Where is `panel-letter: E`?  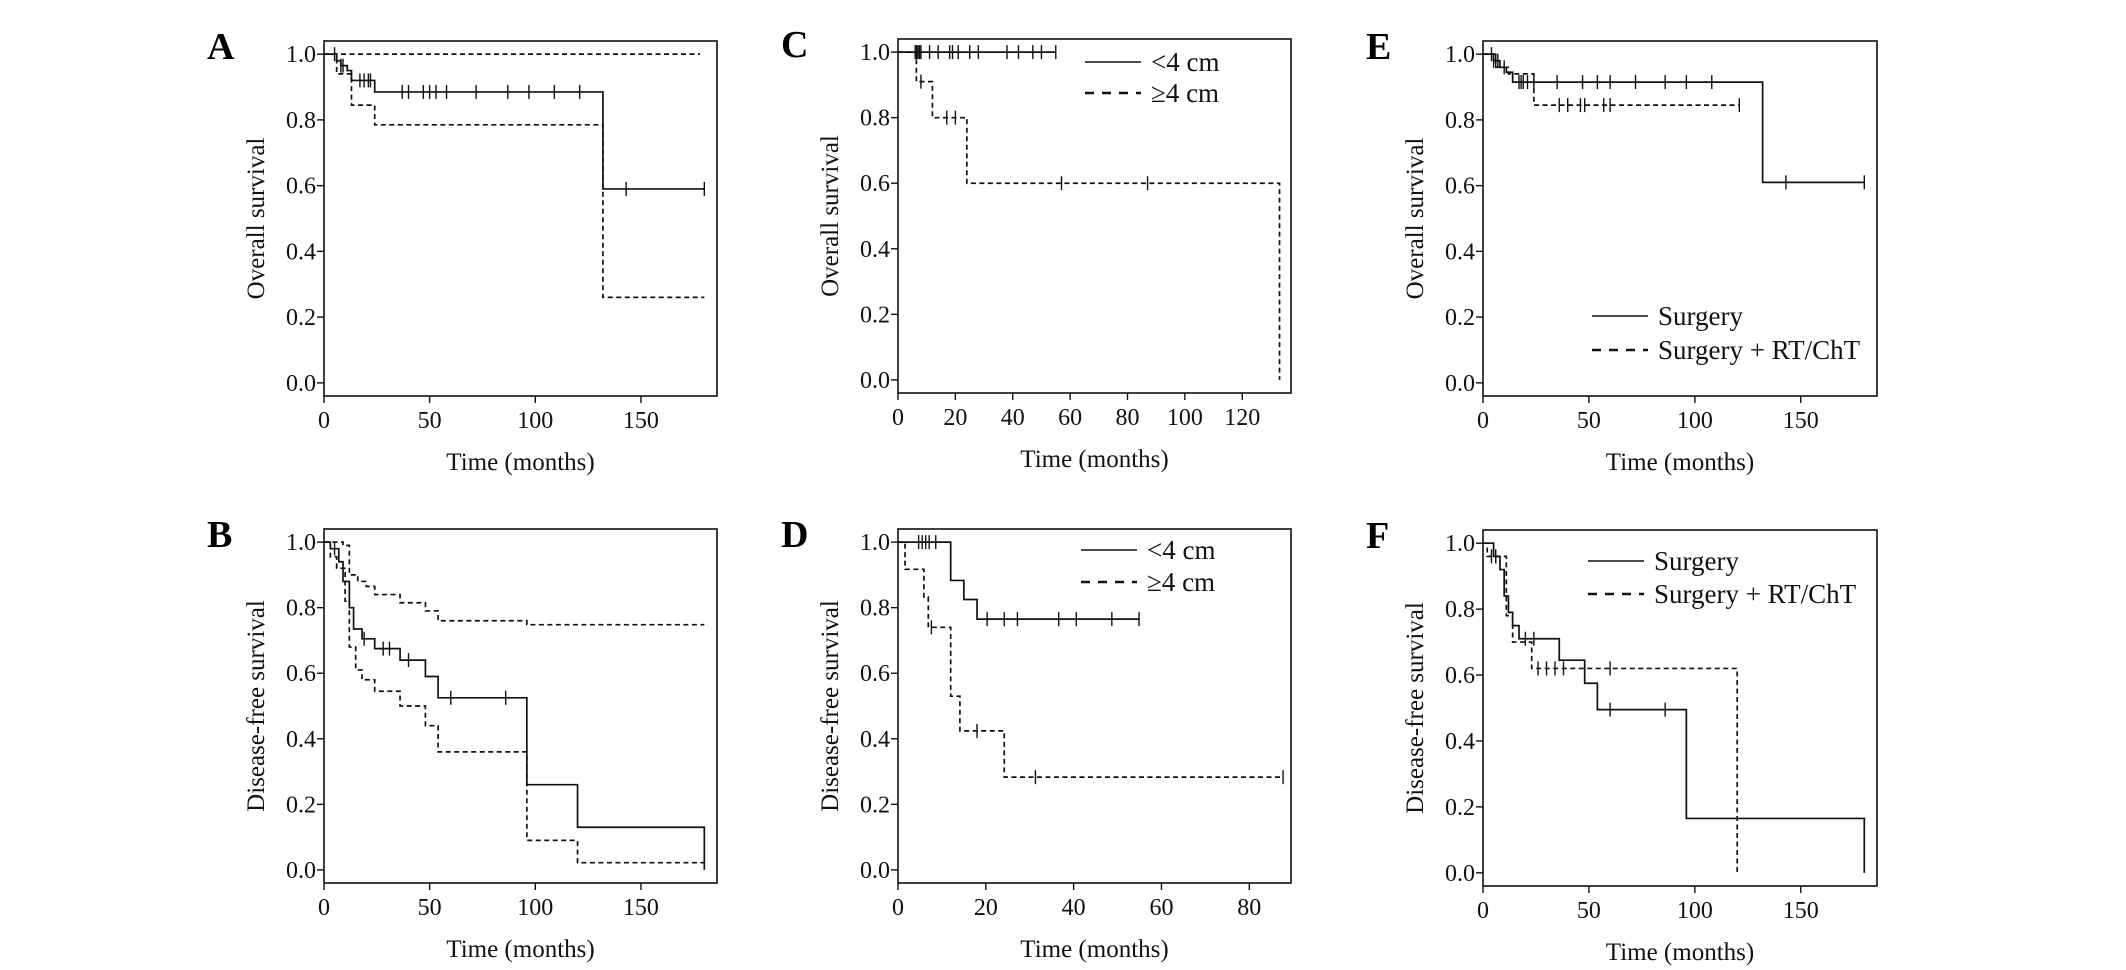
panel-letter: E is located at coordinates (1378, 47).